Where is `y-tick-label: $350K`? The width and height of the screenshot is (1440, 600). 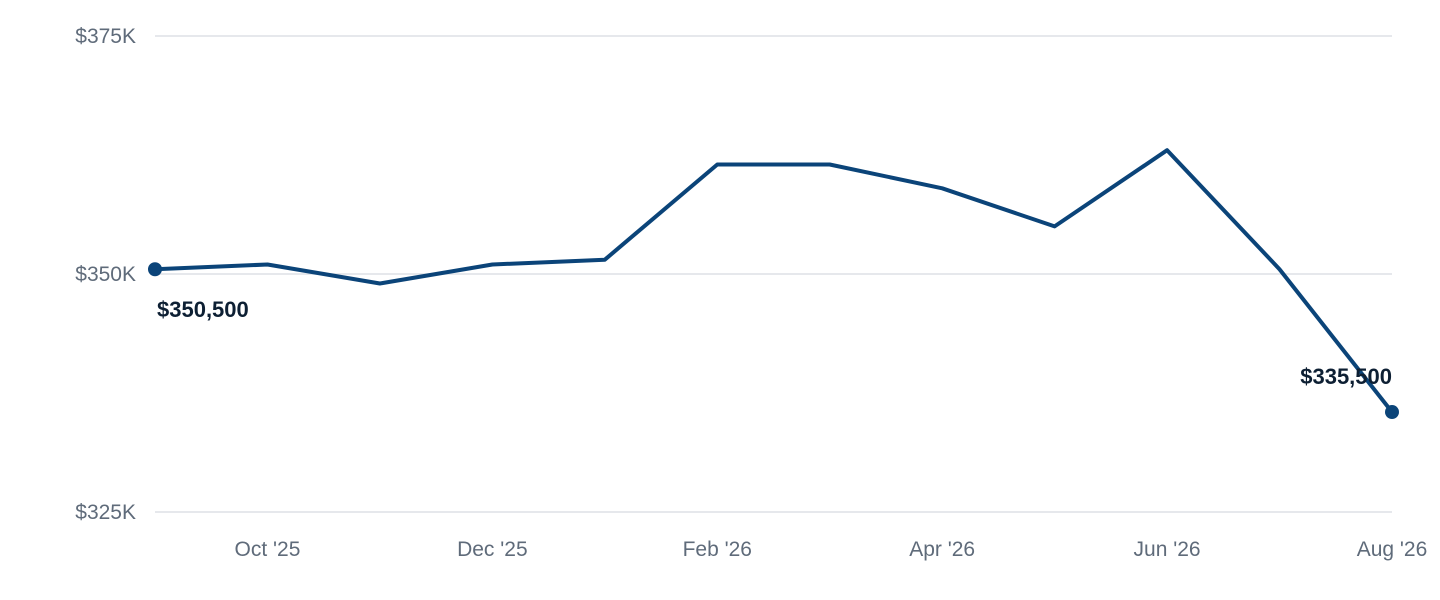
y-tick-label: $350K is located at coordinates (105, 274).